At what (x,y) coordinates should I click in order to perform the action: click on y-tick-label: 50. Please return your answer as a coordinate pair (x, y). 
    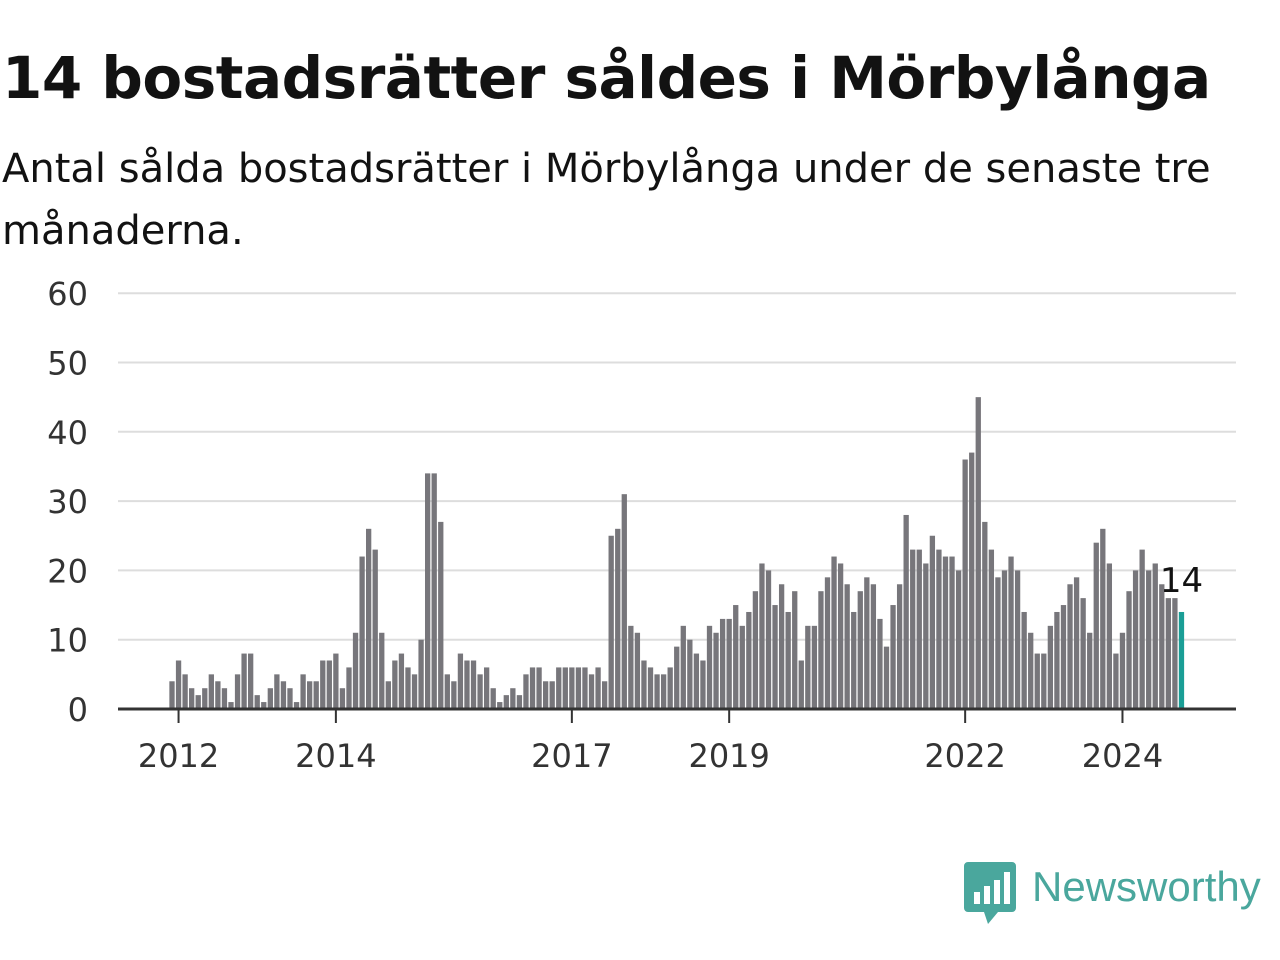
    Looking at the image, I should click on (67, 364).